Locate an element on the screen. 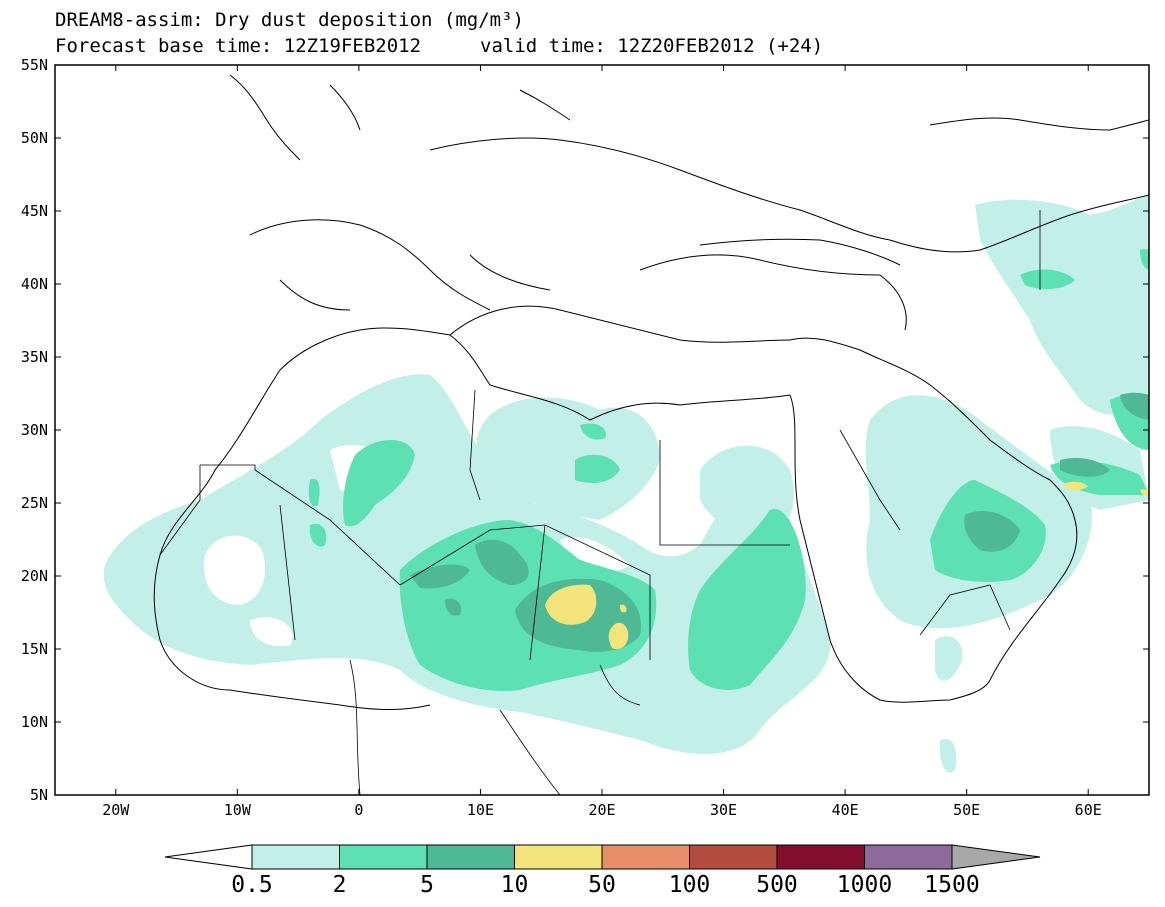  colorbar-high-arrow is located at coordinates (996, 857).